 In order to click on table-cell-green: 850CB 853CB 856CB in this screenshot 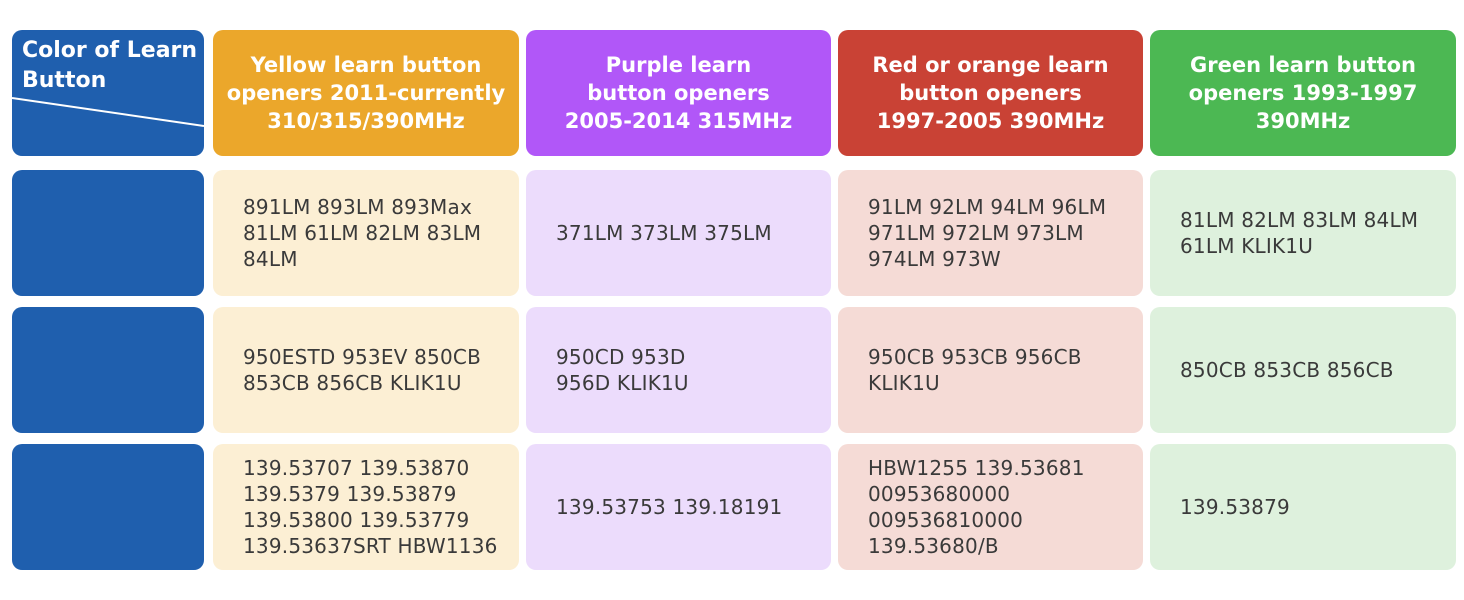, I will do `click(1303, 370)`.